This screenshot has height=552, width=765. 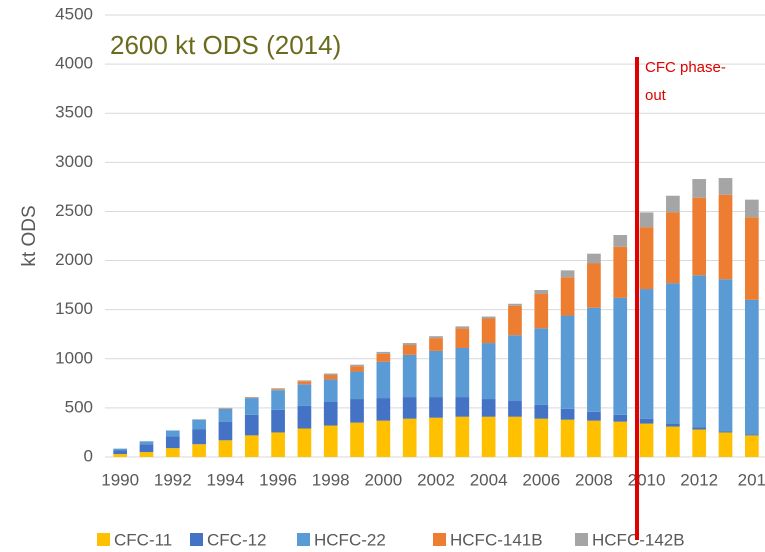 What do you see at coordinates (436, 479) in the screenshot?
I see `x-tick-label: 2002` at bounding box center [436, 479].